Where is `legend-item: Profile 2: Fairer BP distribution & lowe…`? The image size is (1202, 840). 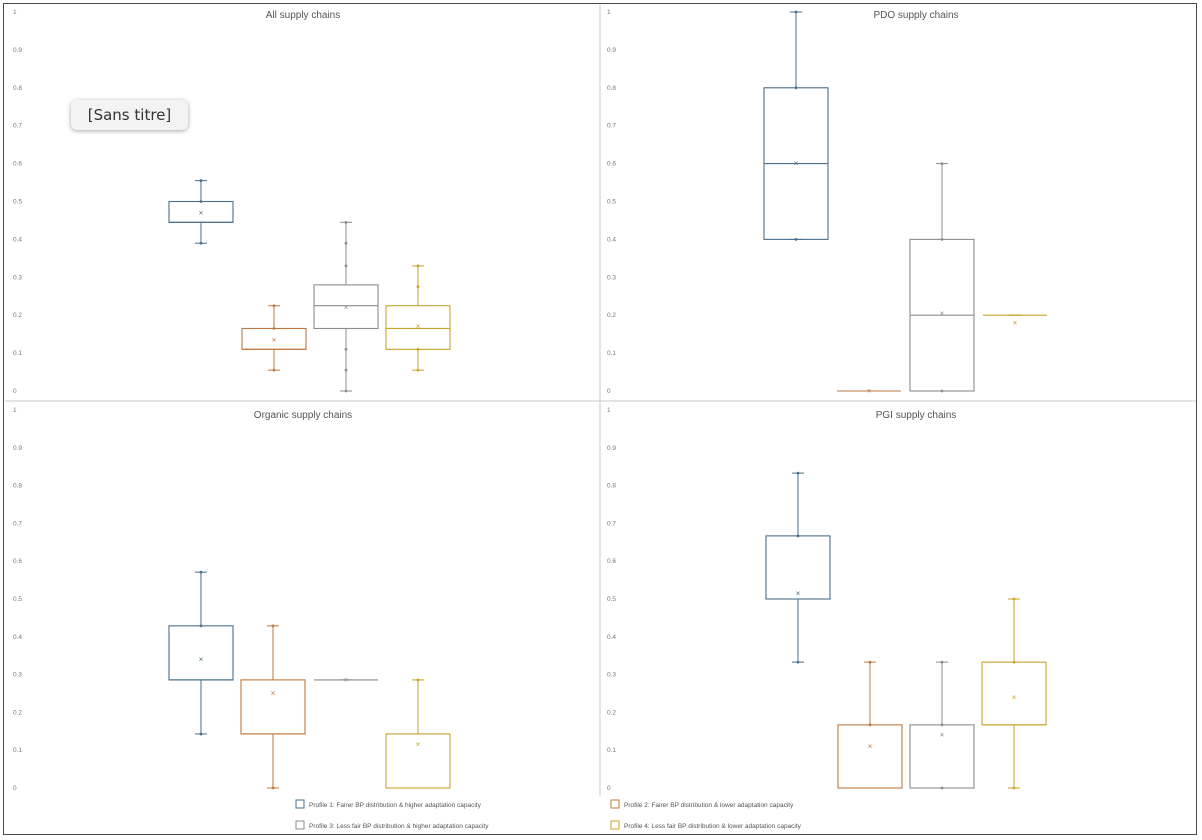
legend-item: Profile 2: Fairer BP distribution & lowe… is located at coordinates (702, 804).